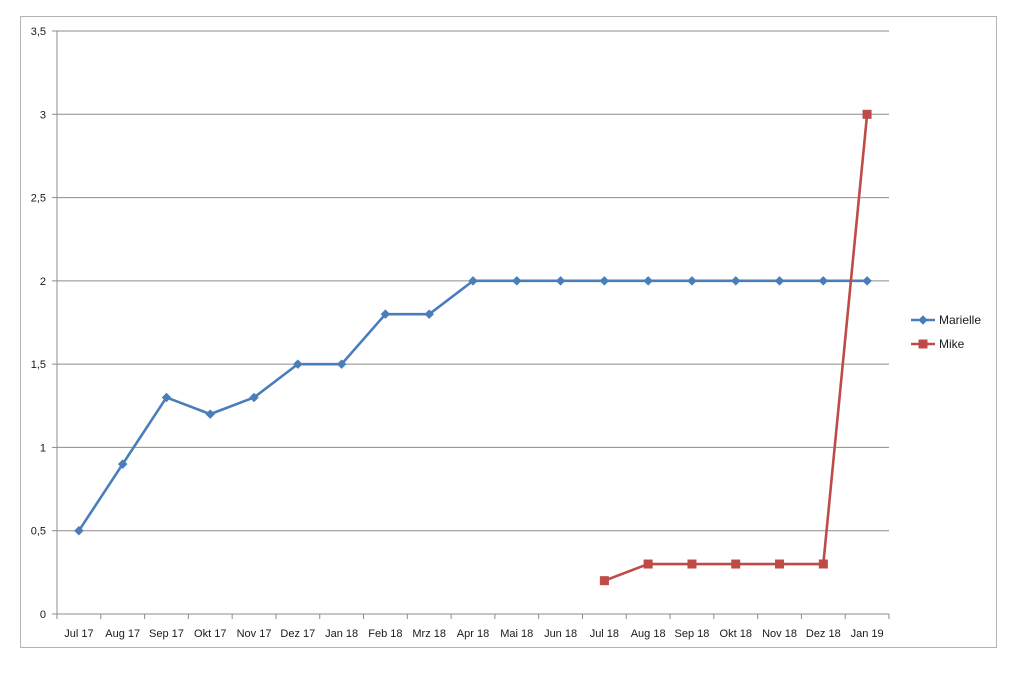  What do you see at coordinates (736, 634) in the screenshot?
I see `x-tick-label: Okt 18` at bounding box center [736, 634].